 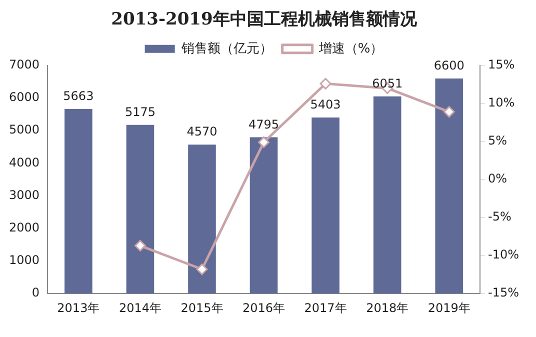 I want to click on y2-tick-label: -5%, so click(x=500, y=217).